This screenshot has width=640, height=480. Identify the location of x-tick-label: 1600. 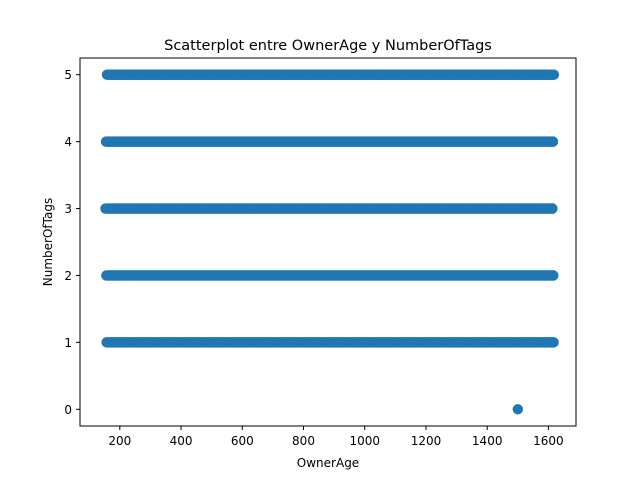
(548, 441).